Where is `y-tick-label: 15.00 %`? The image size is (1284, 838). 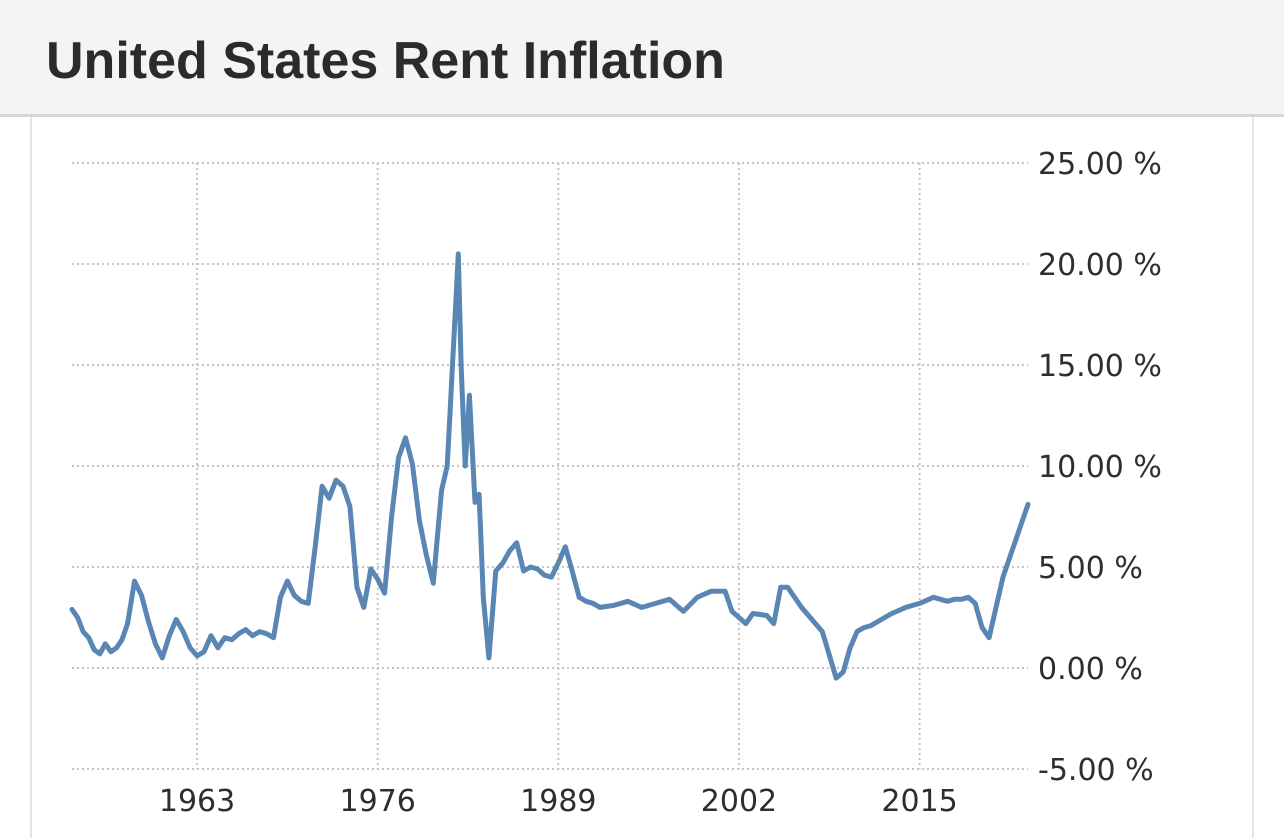
y-tick-label: 15.00 % is located at coordinates (1100, 366).